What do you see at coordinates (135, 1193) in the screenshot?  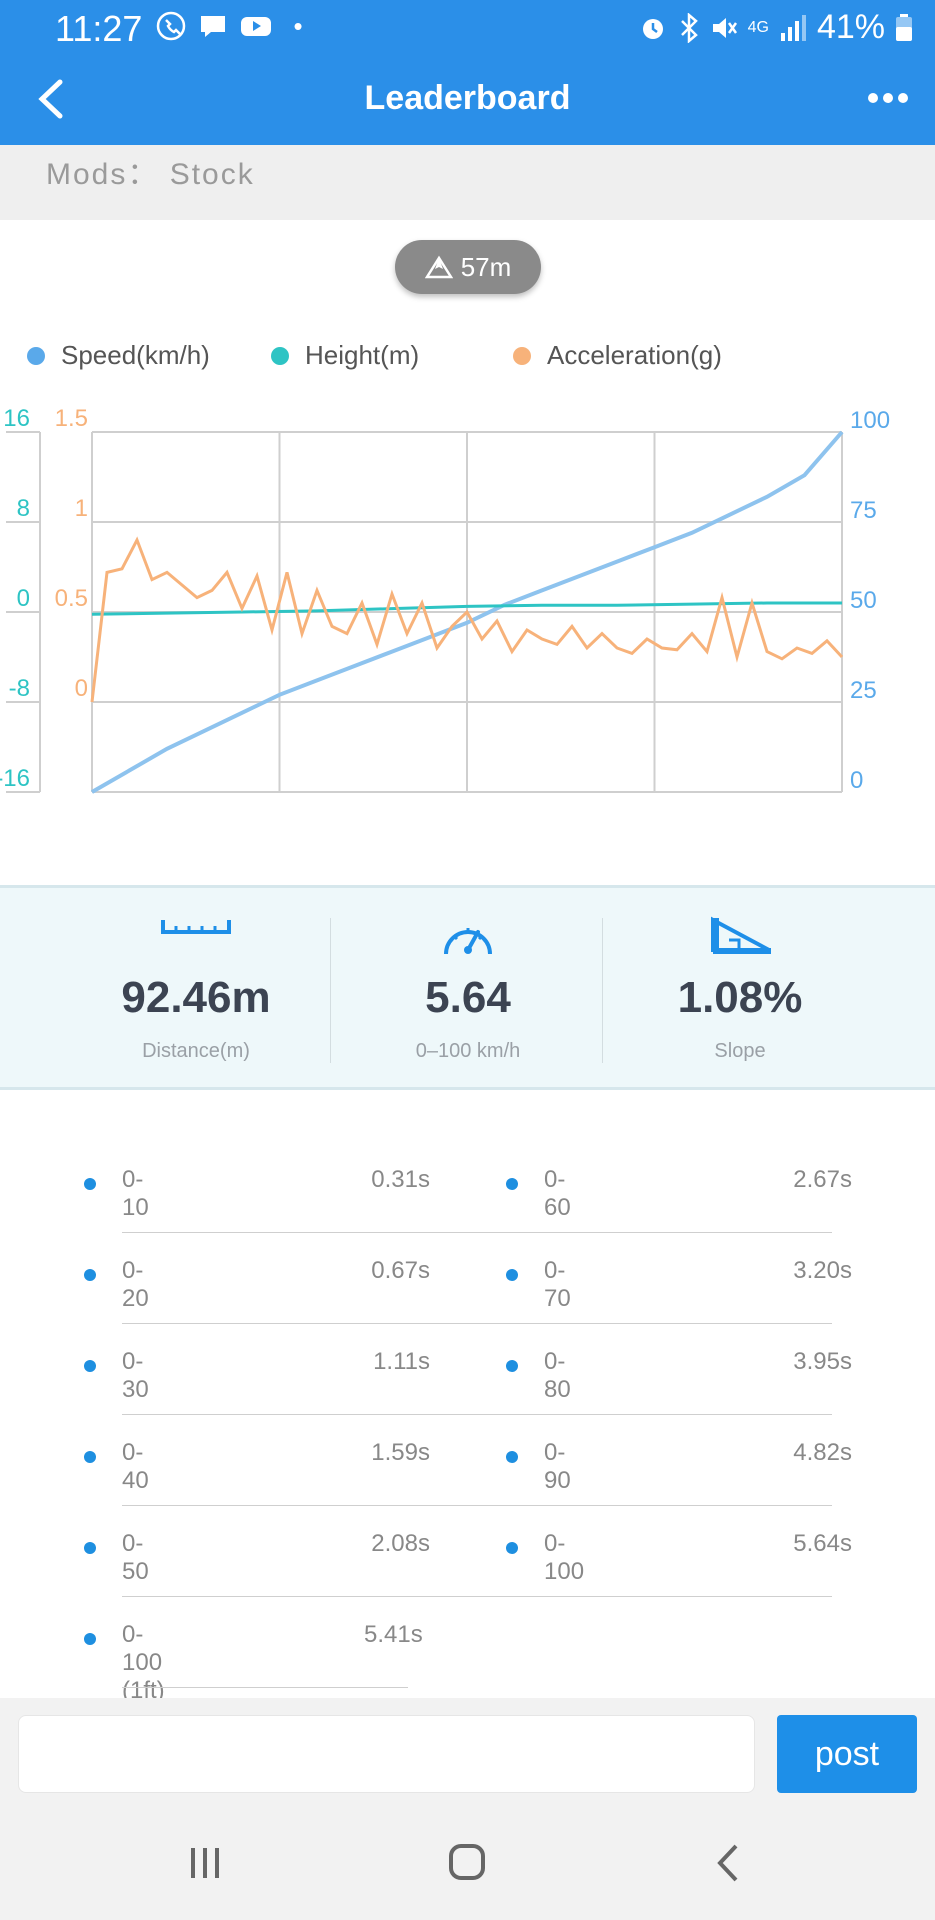 I see `split-range: 0-10` at bounding box center [135, 1193].